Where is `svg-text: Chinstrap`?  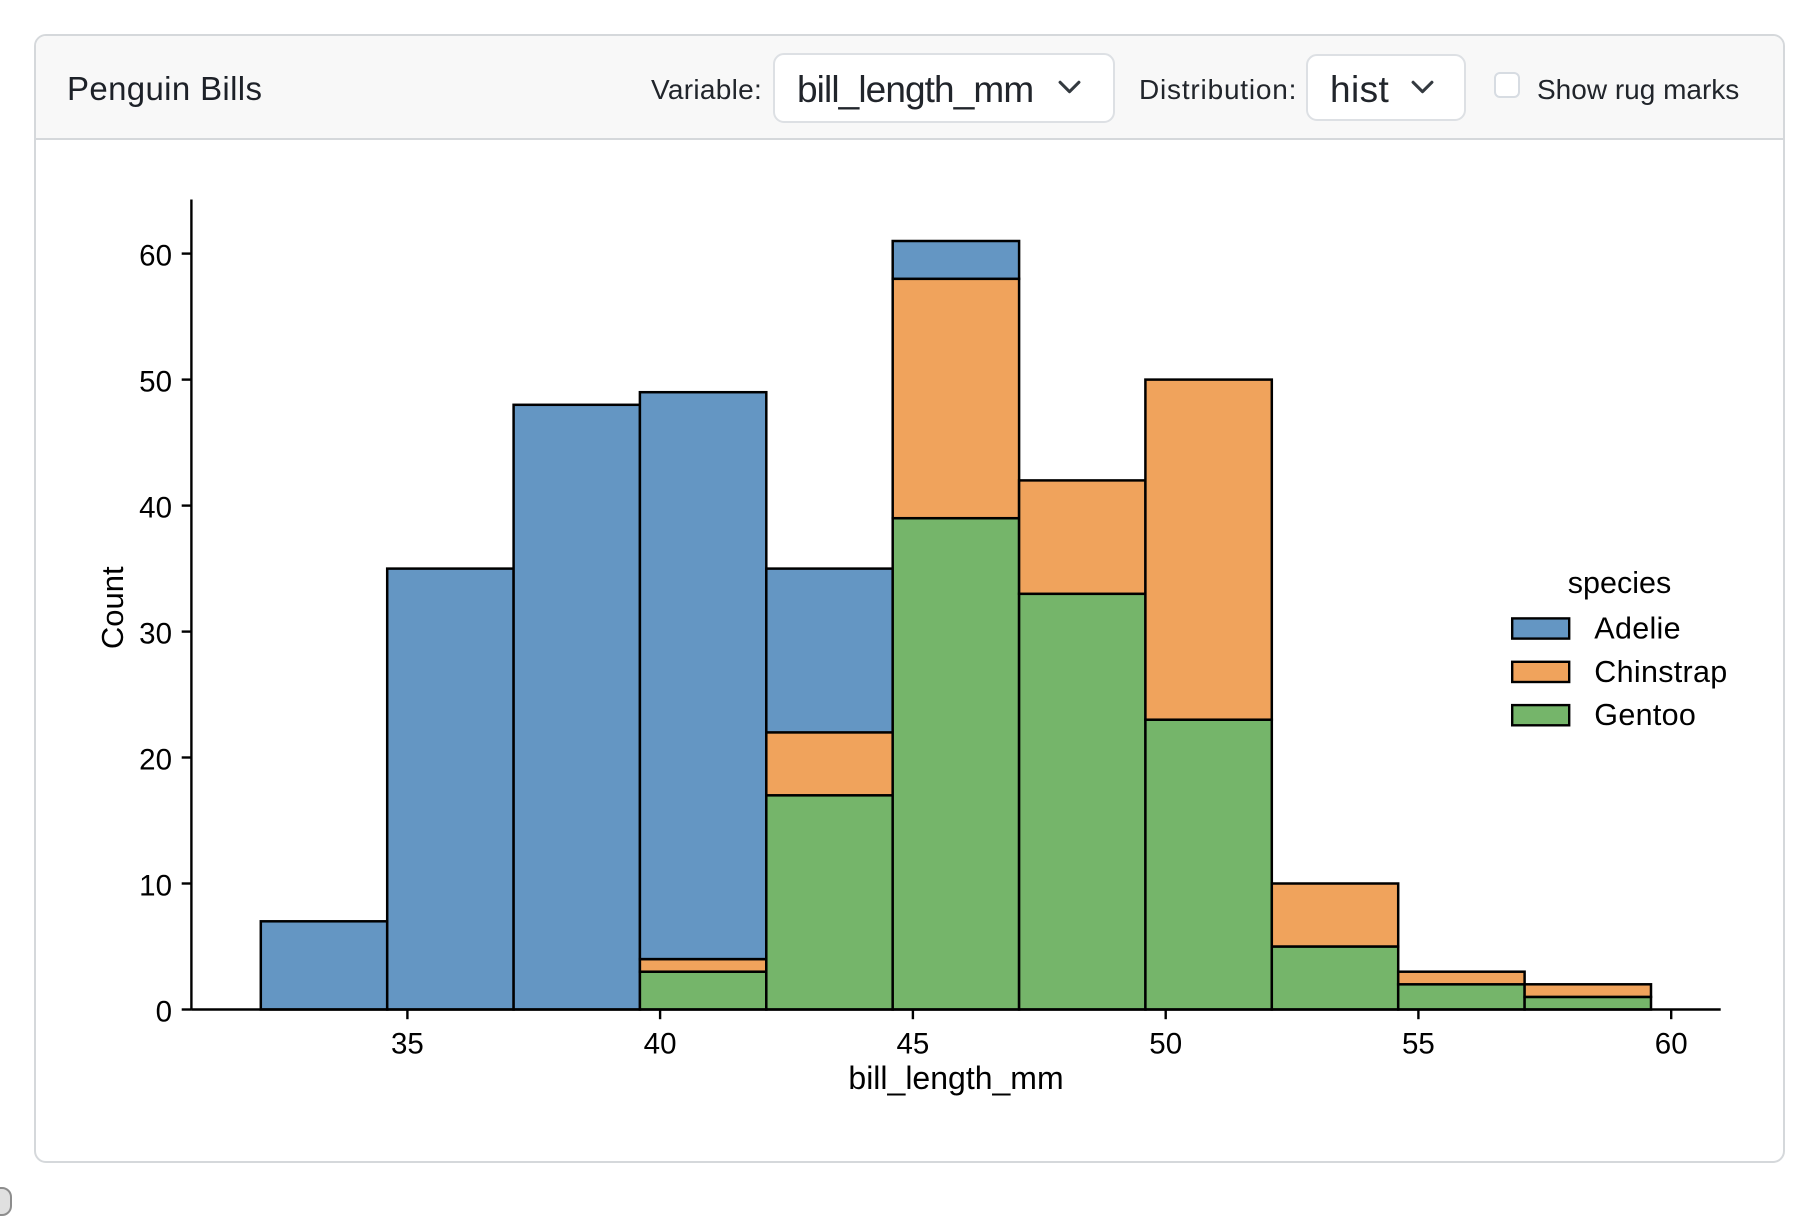
svg-text: Chinstrap is located at coordinates (1660, 672).